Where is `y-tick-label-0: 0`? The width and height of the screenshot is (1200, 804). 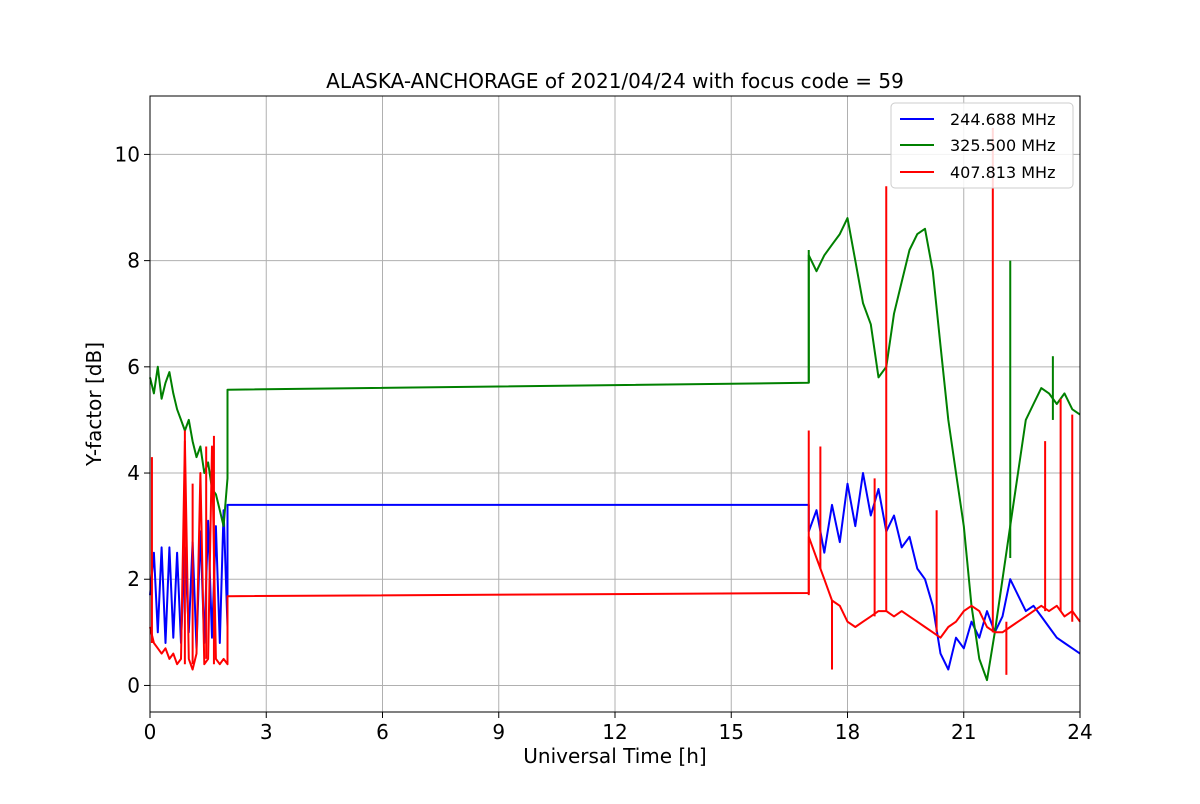 y-tick-label-0: 0 is located at coordinates (133, 685).